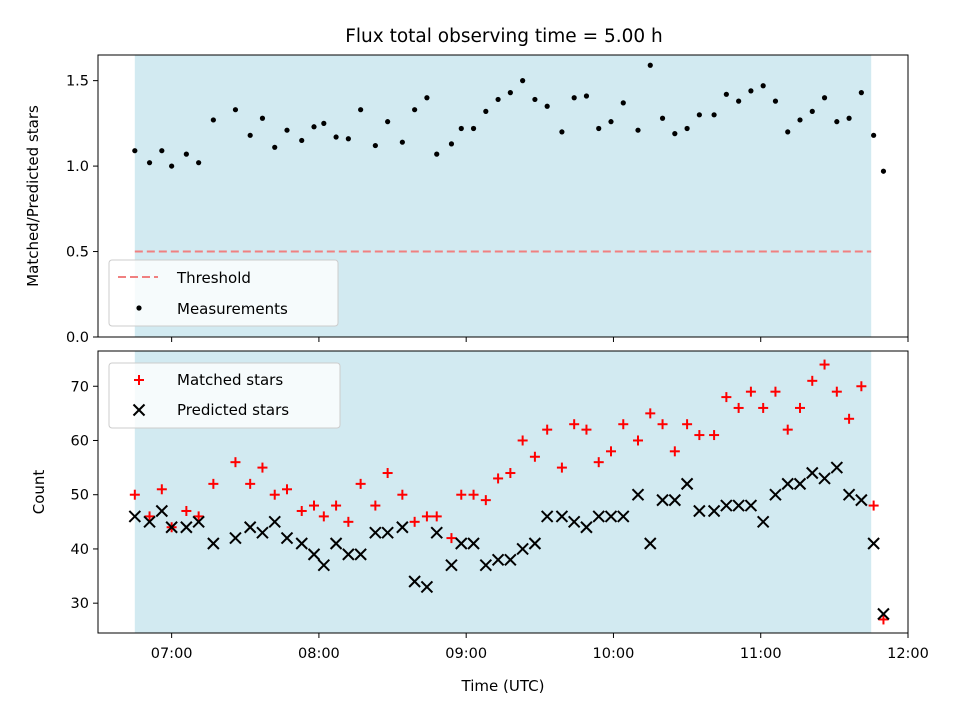  I want to click on ratio-y-axis-label: Matched/Predicted stars, so click(33, 196).